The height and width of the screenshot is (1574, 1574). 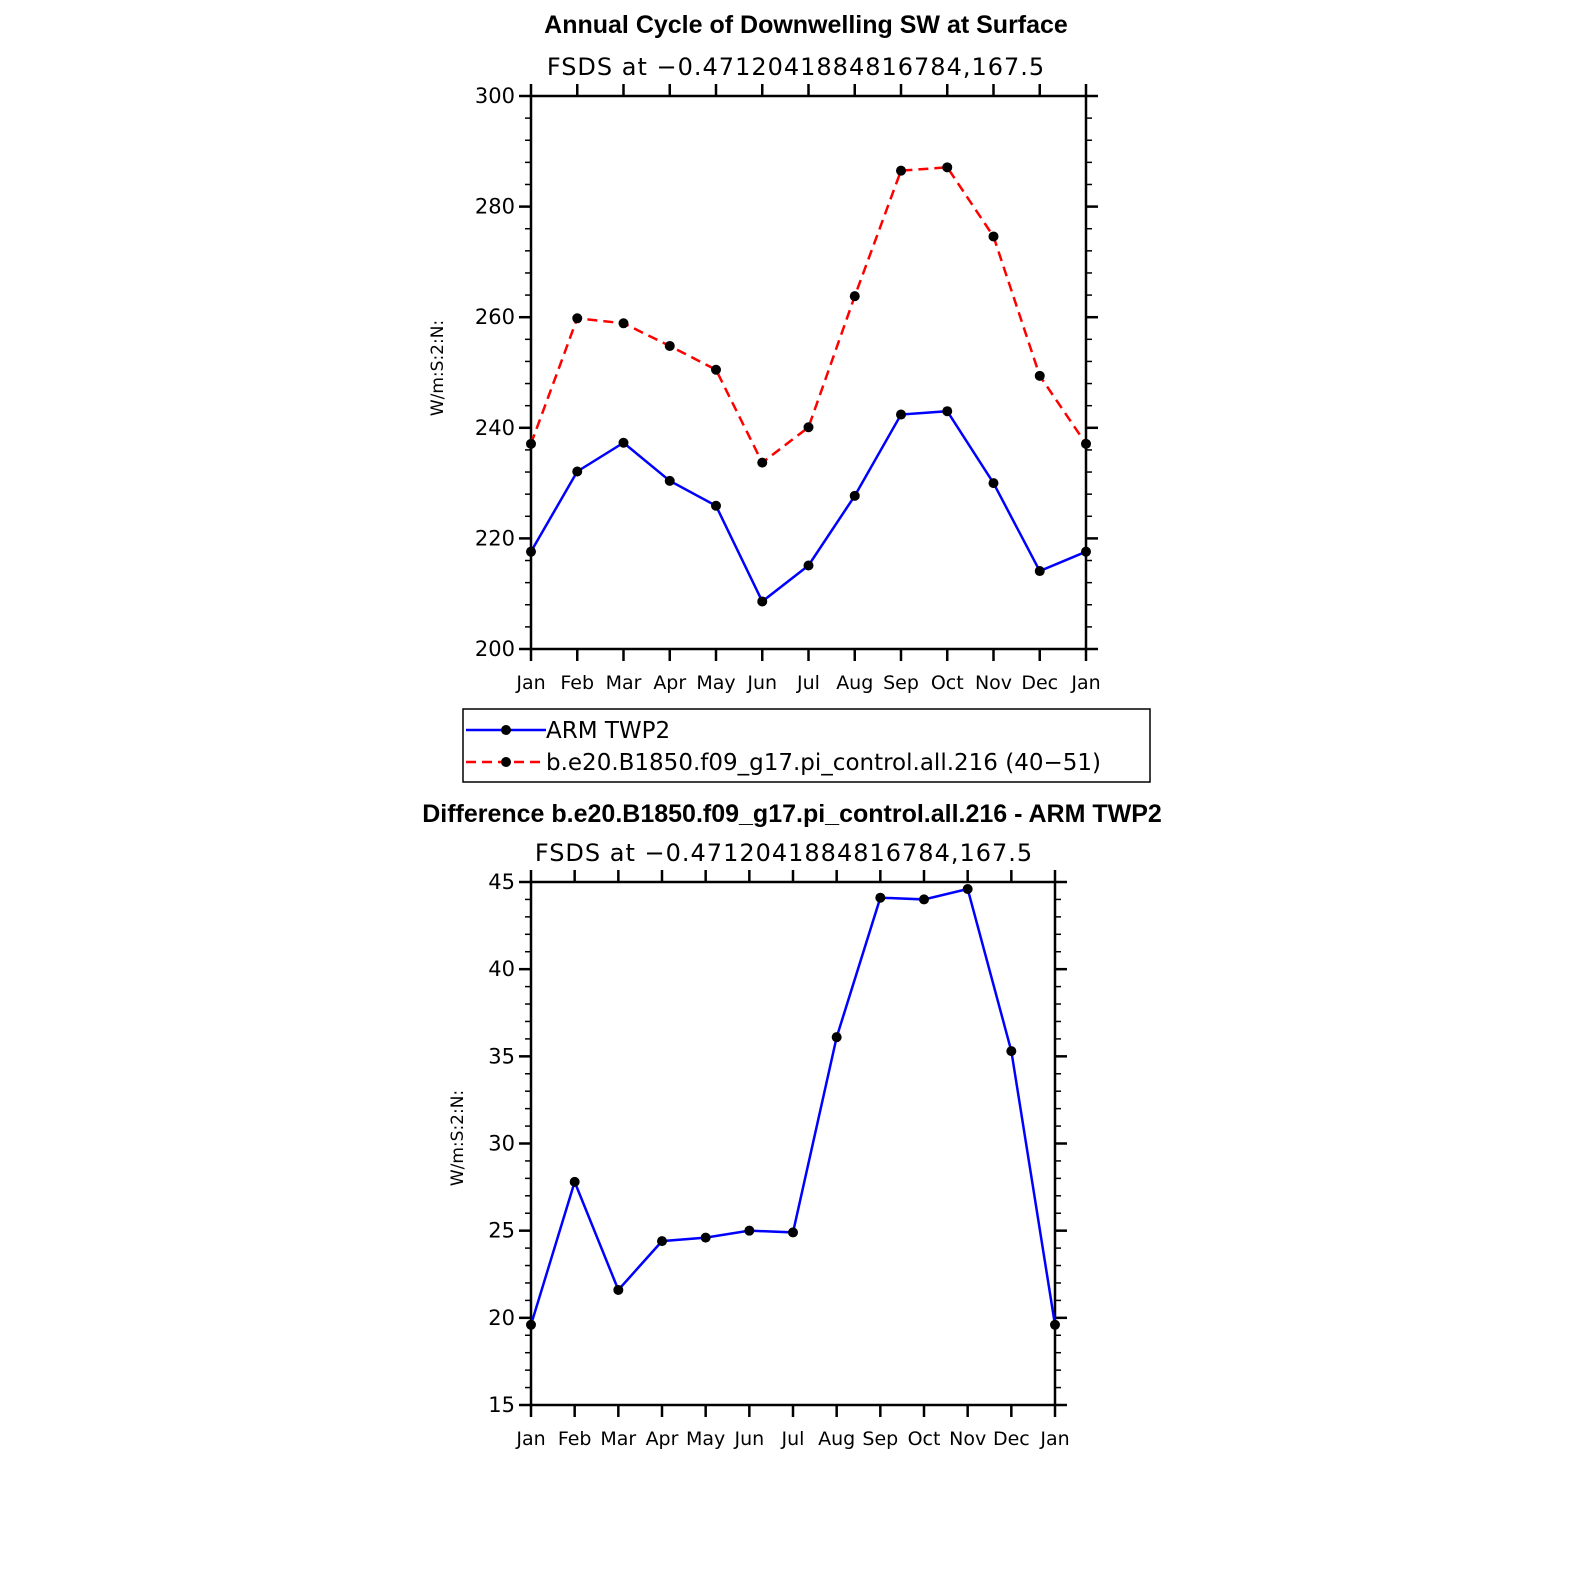 I want to click on chart1-ylabel: W/m:S:2:N:, so click(x=438, y=368).